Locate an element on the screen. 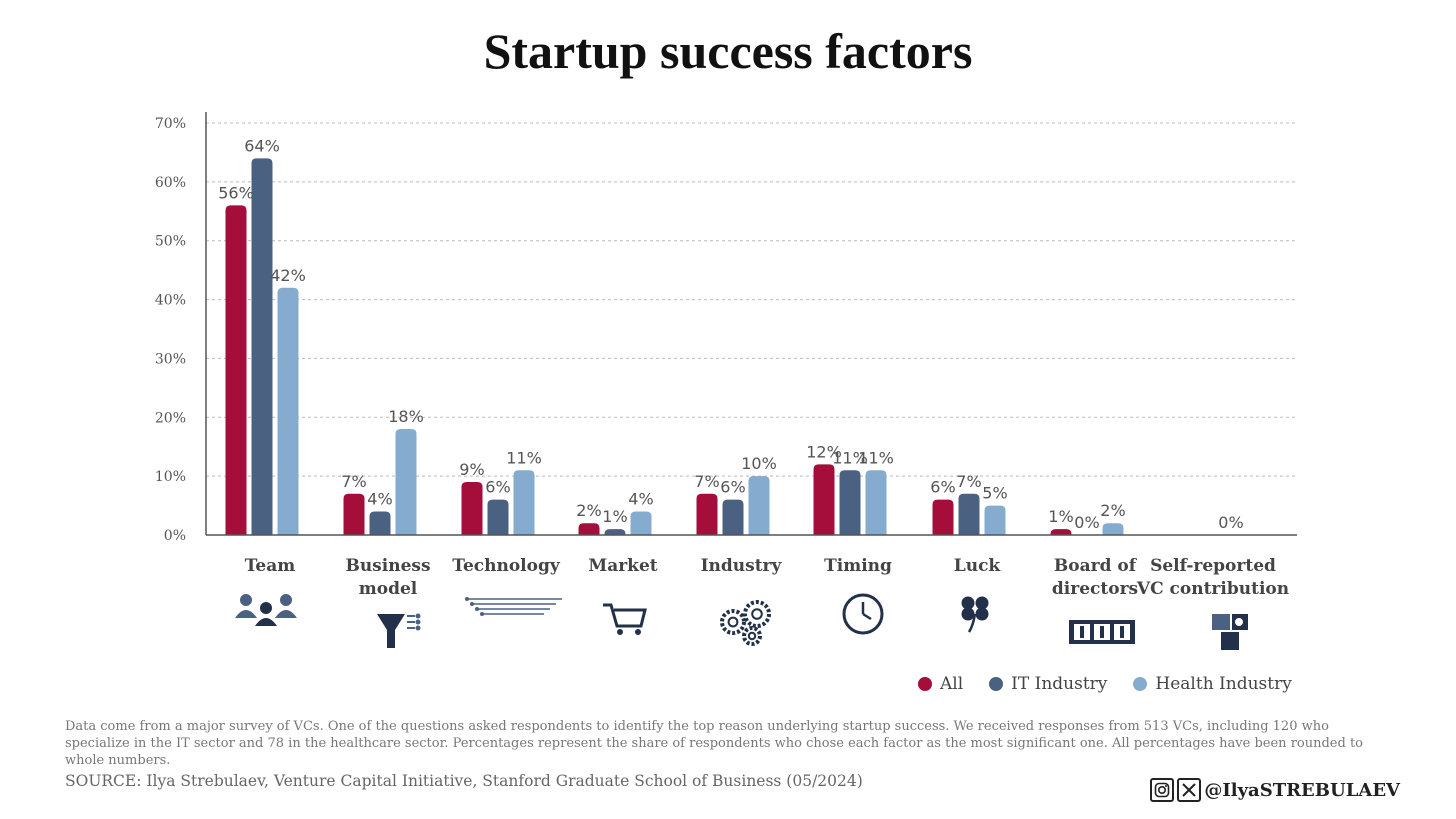 The width and height of the screenshot is (1456, 819). y-tick-label: 70% is located at coordinates (170, 124).